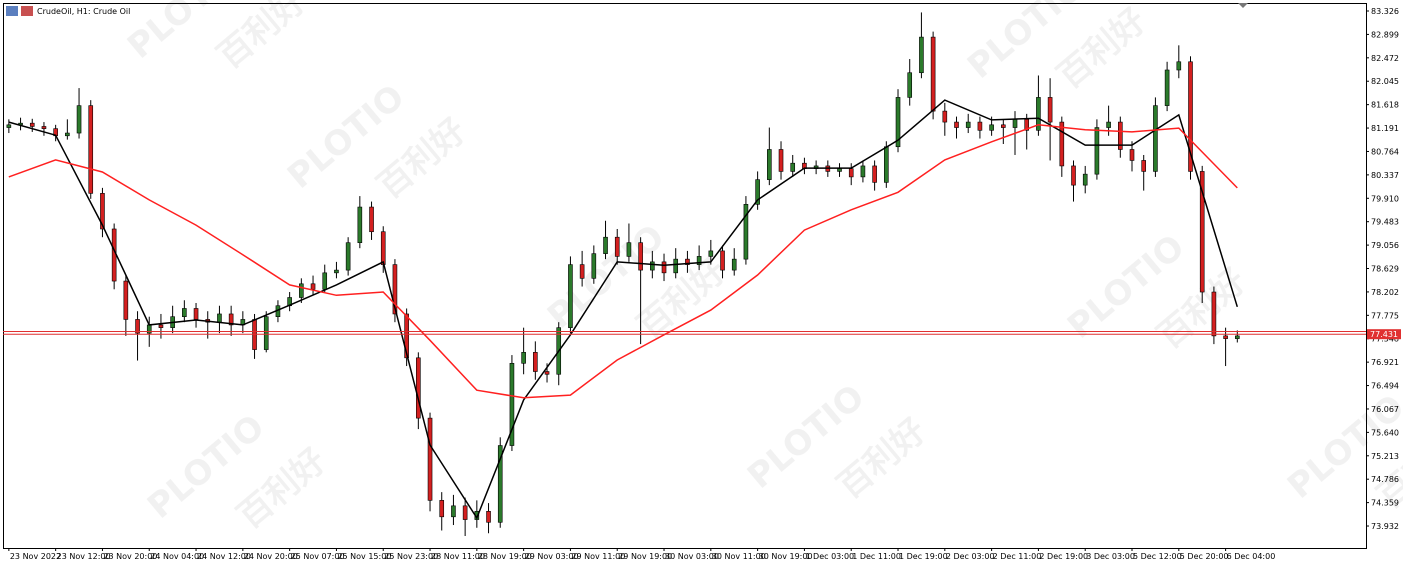 The image size is (1403, 567). What do you see at coordinates (1110, 556) in the screenshot?
I see `x-tick-label: 3 Dec 03:00` at bounding box center [1110, 556].